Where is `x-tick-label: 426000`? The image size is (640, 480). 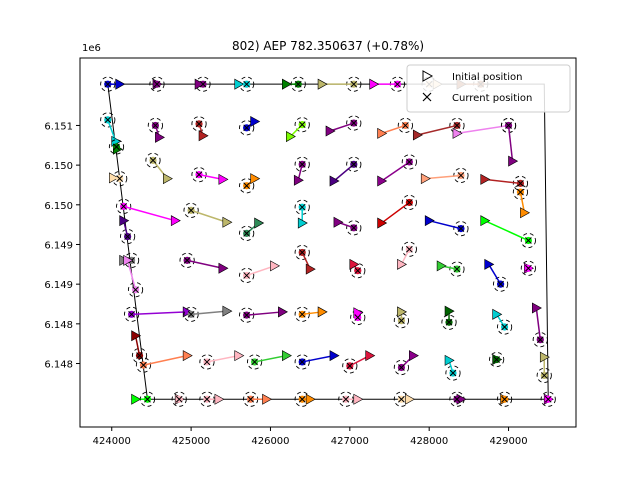 x-tick-label: 426000 is located at coordinates (270, 441).